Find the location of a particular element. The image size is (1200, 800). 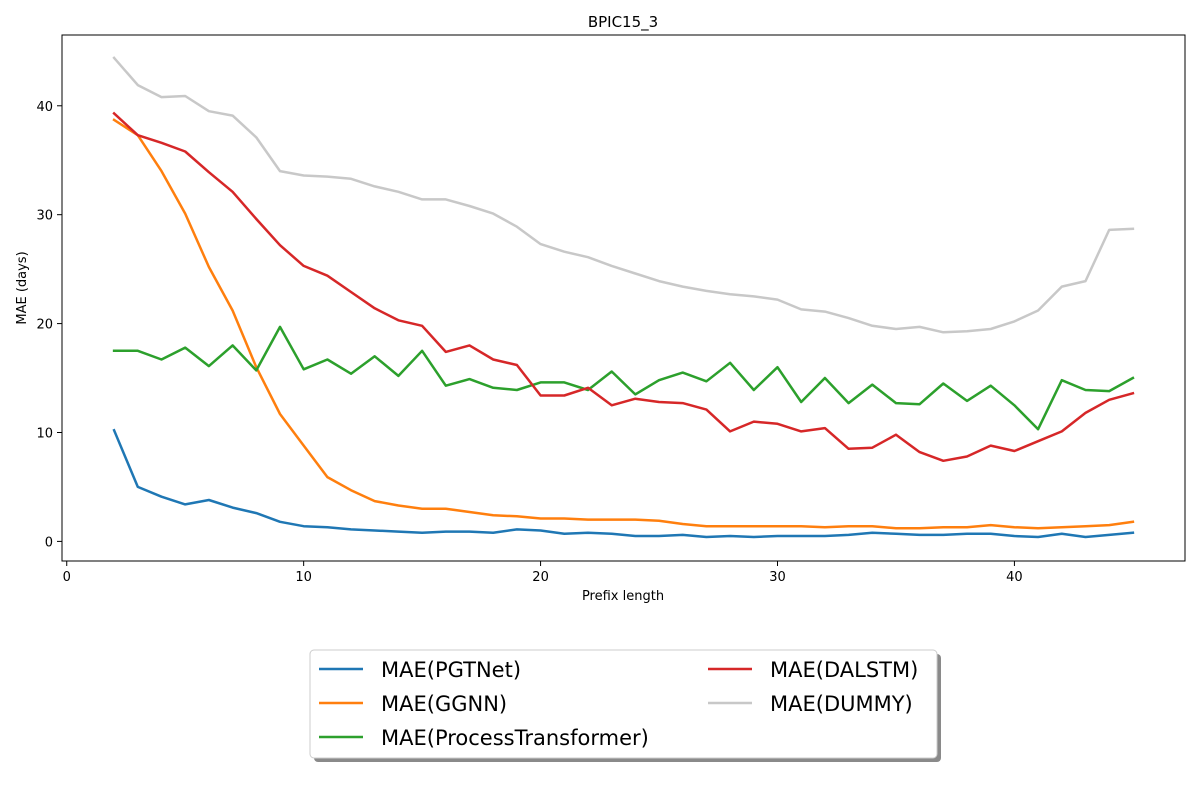

y-axis-label: MAE (days) is located at coordinates (22, 287).